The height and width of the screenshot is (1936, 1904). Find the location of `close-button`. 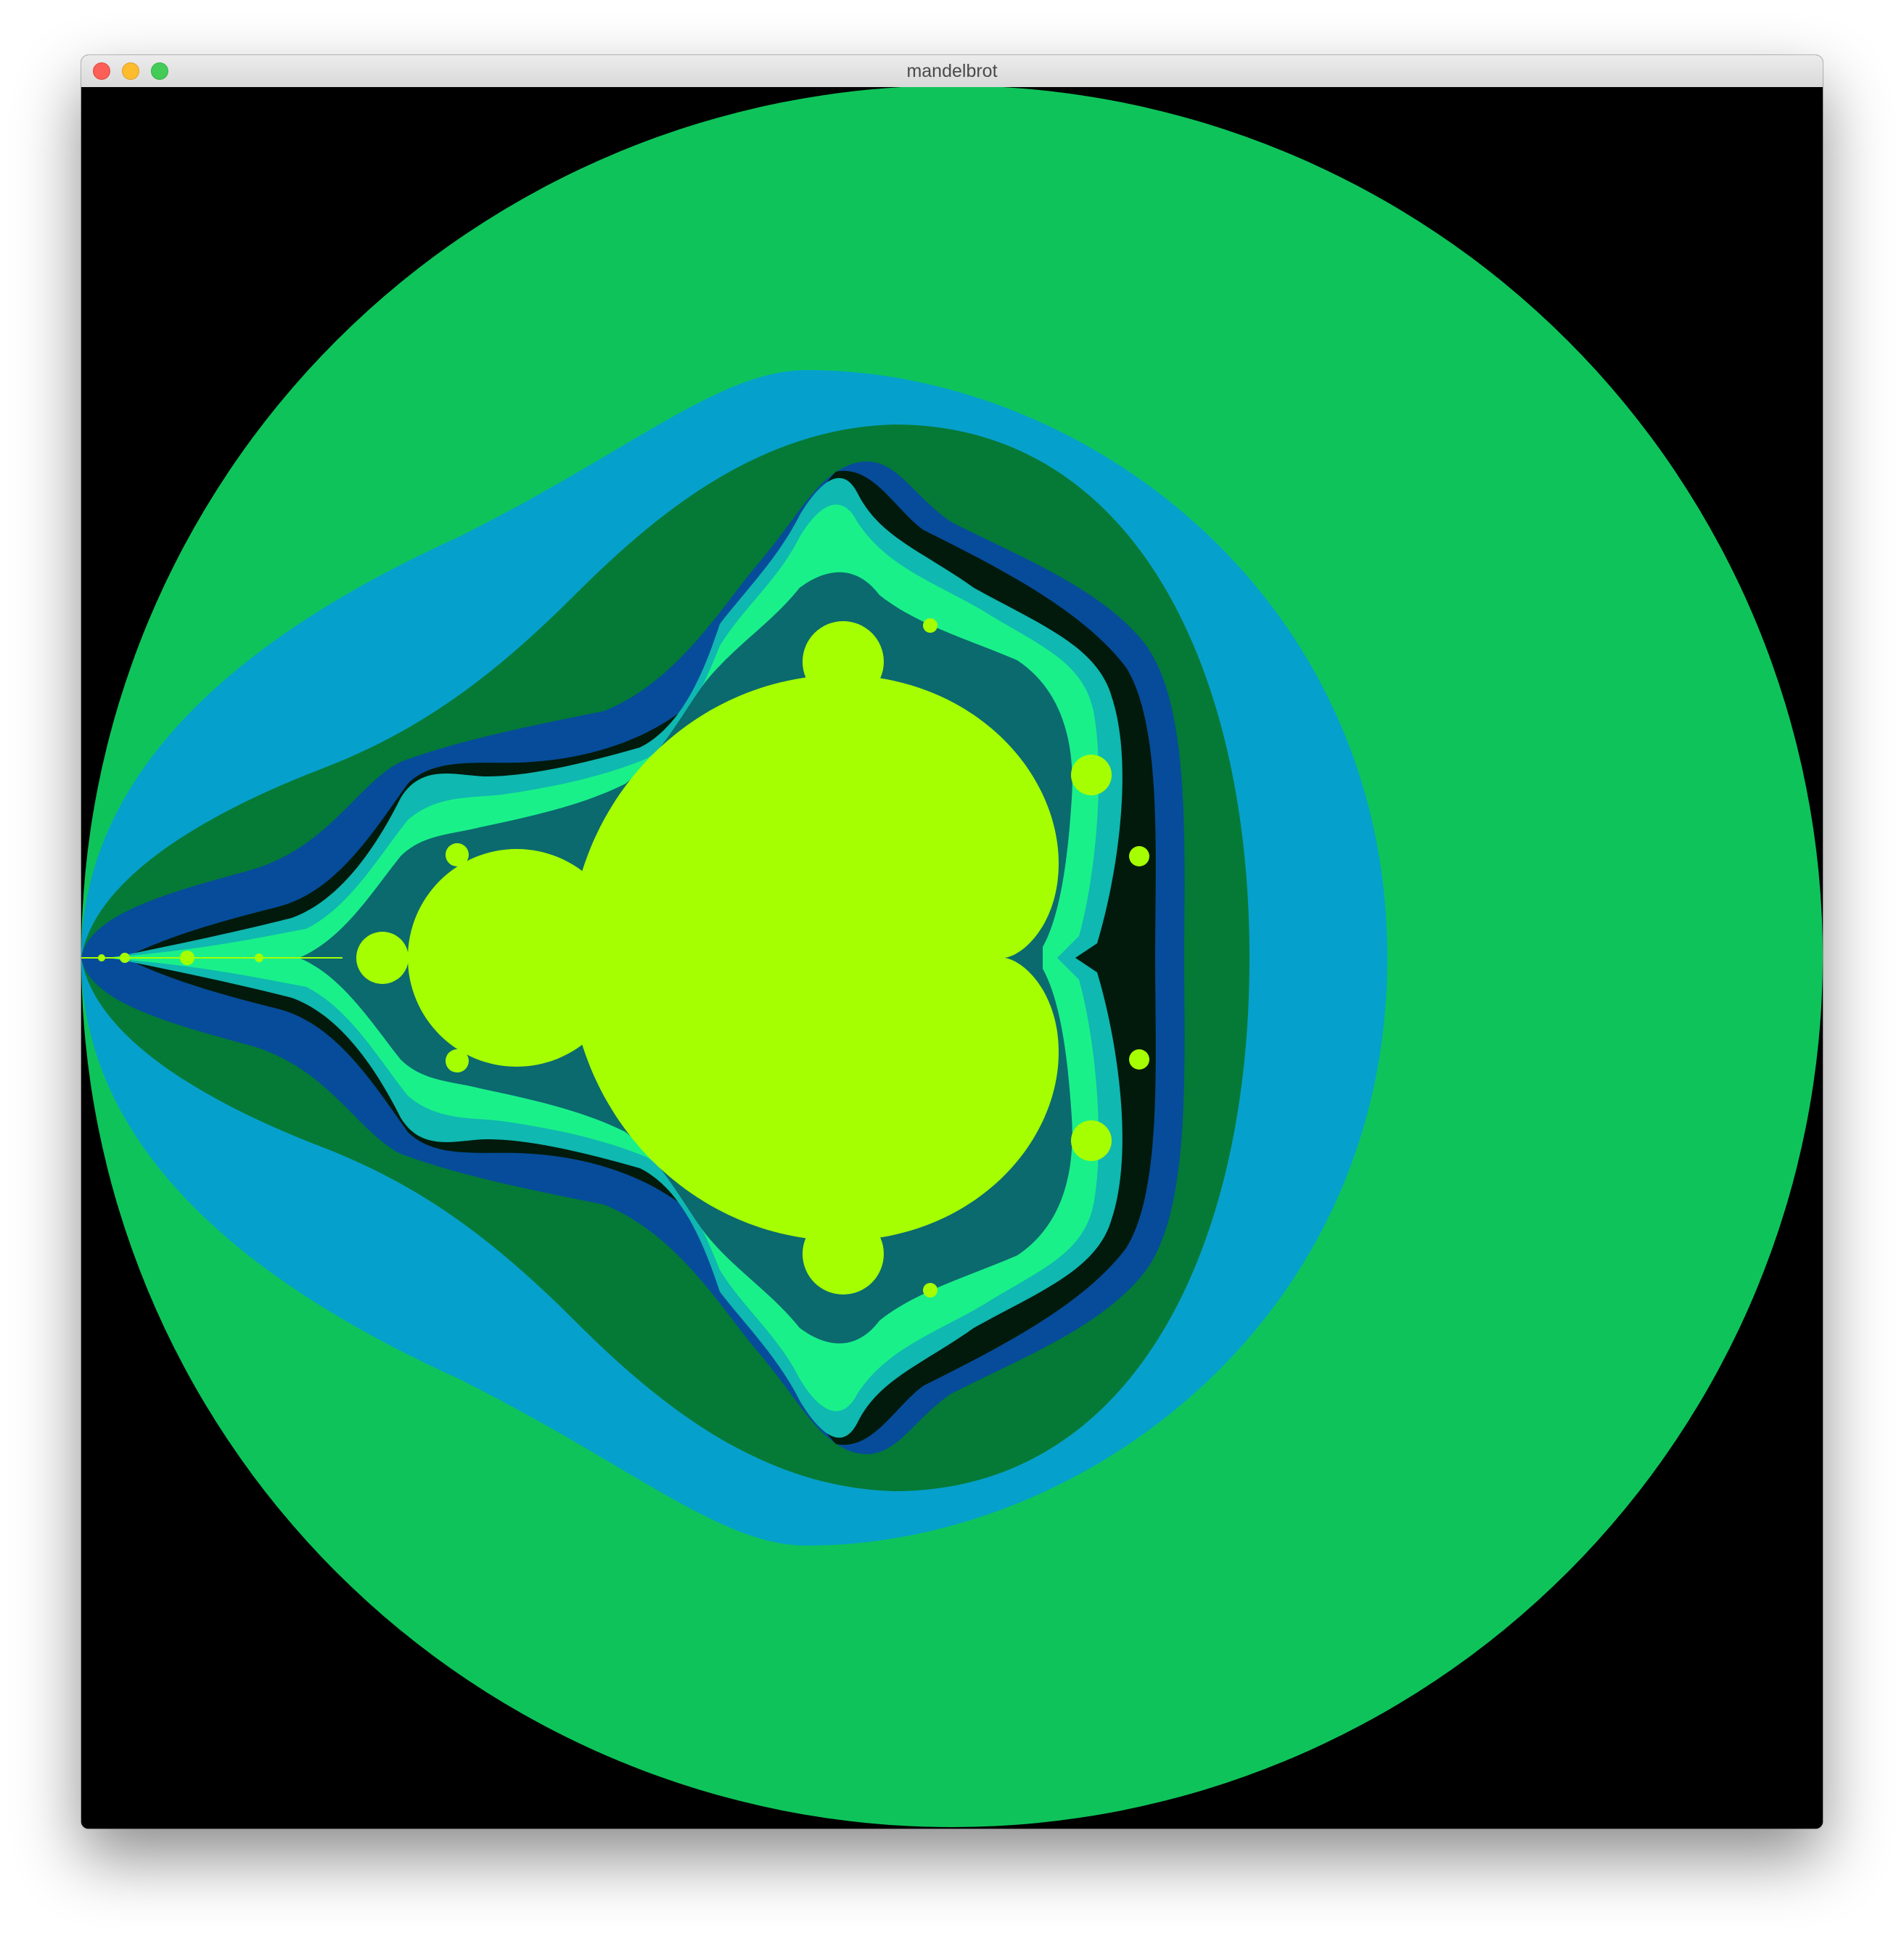

close-button is located at coordinates (101, 71).